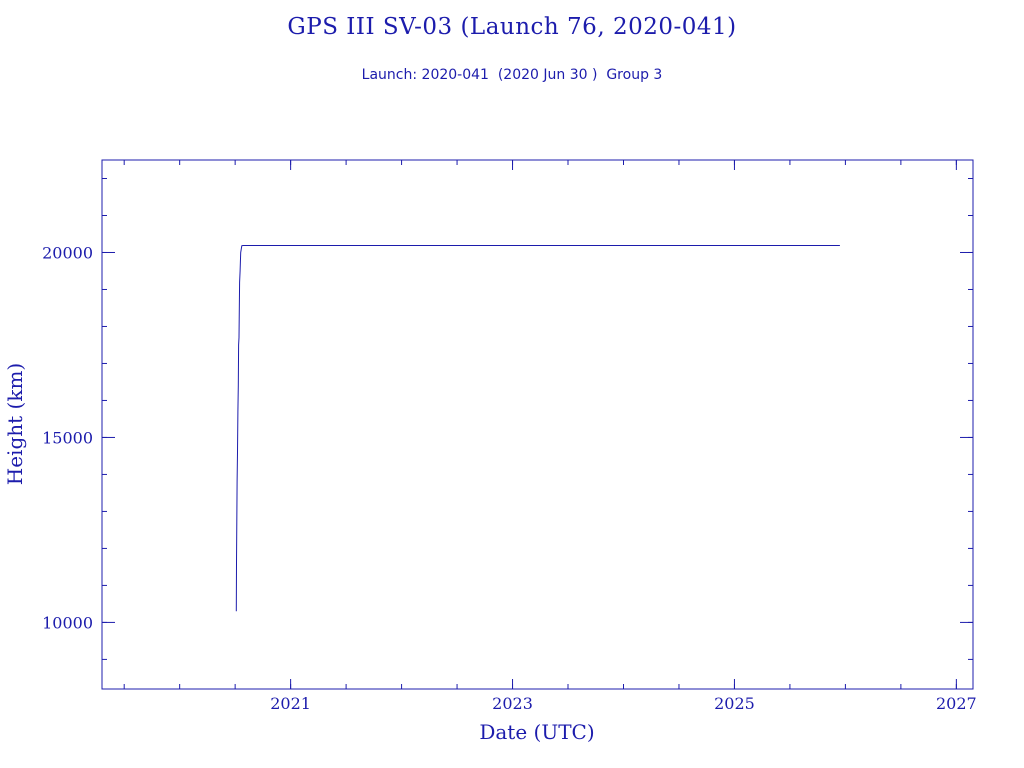 The image size is (1024, 768). What do you see at coordinates (67, 437) in the screenshot?
I see `y-tick-label: 15000` at bounding box center [67, 437].